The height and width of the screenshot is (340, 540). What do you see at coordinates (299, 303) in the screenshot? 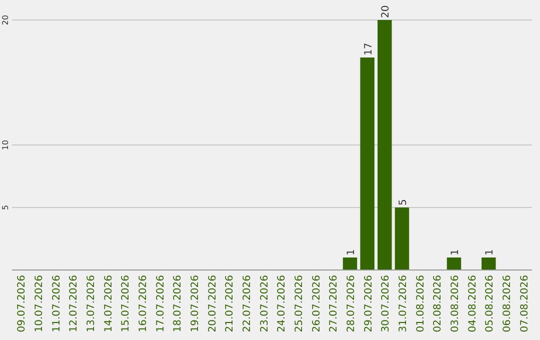
I see `x-tick-label: 25.07.2026` at bounding box center [299, 303].